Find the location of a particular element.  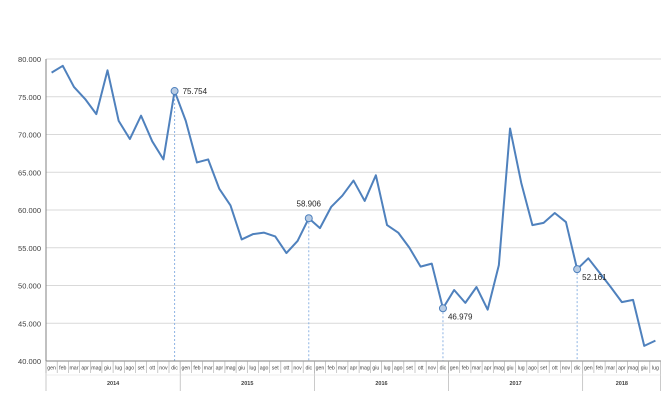

y-tick-label: 50.000 is located at coordinates (29, 286).